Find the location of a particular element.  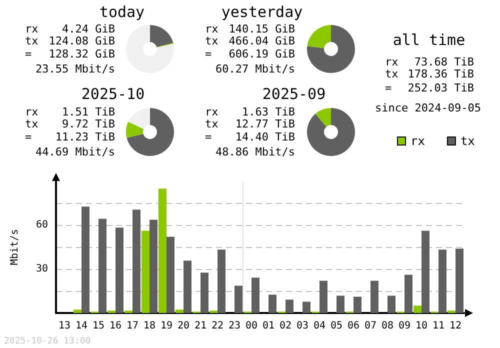

chart-title: 2025-09 is located at coordinates (294, 94).